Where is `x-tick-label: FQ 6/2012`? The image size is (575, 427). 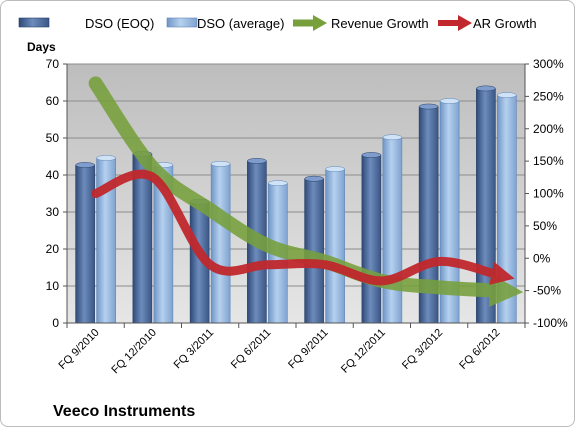
x-tick-label: FQ 6/2012 is located at coordinates (479, 349).